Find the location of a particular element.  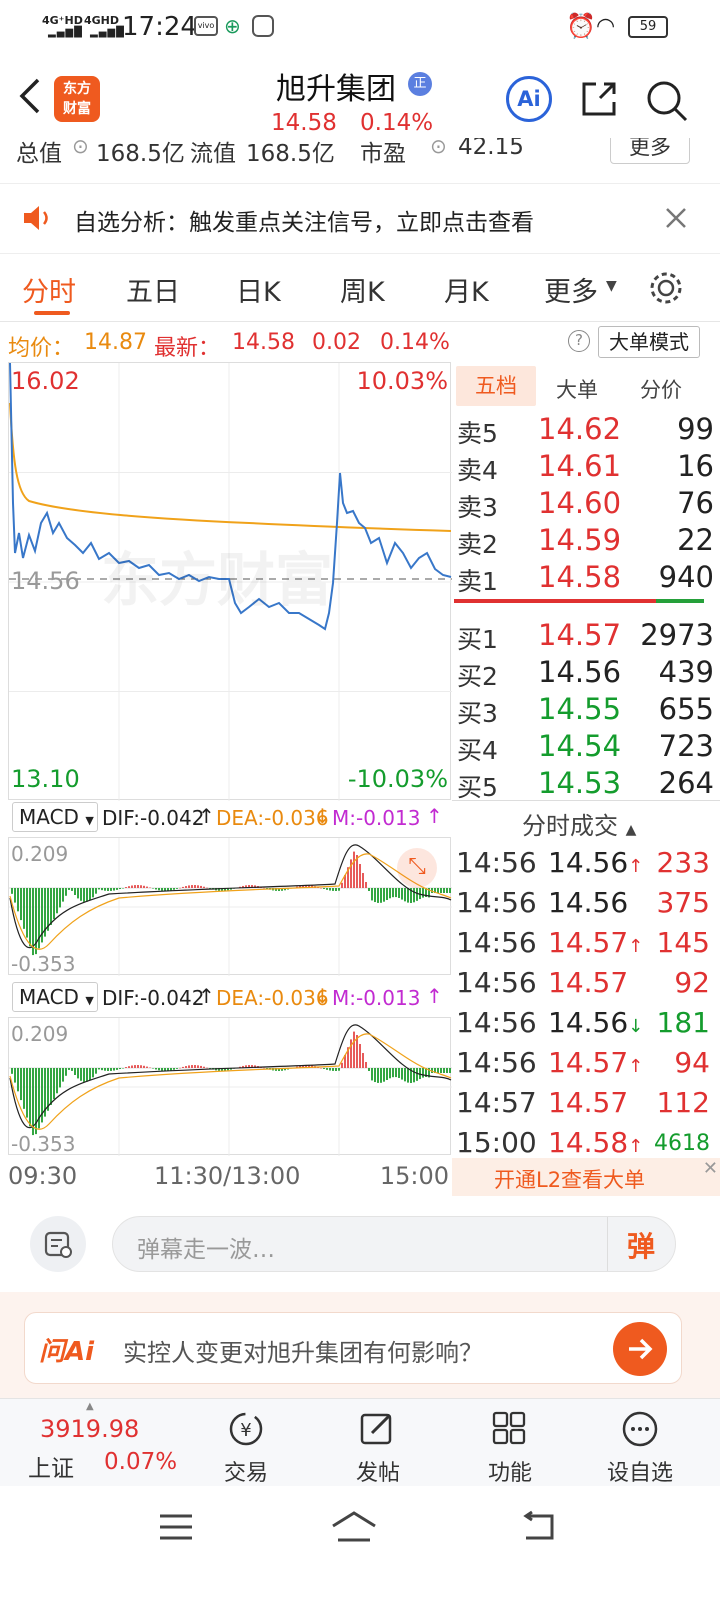

message-icon is located at coordinates (263, 26).